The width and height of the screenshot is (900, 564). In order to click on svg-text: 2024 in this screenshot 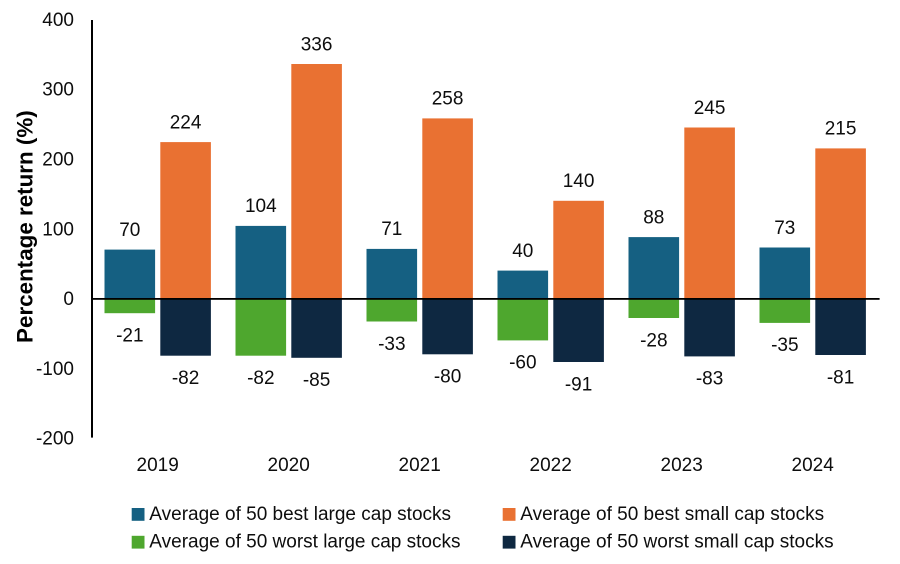, I will do `click(813, 465)`.